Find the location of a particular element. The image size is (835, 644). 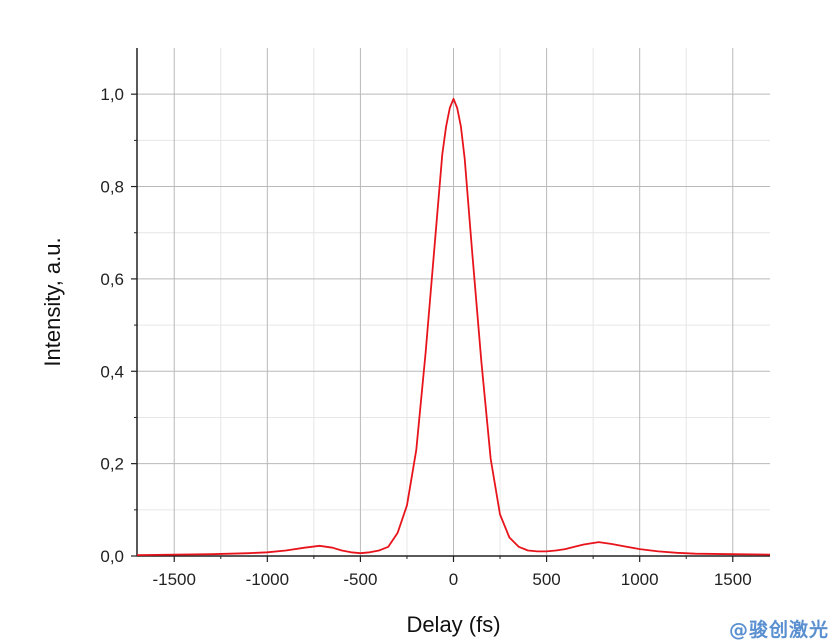

y-tick-label: 0,4 is located at coordinates (112, 371).